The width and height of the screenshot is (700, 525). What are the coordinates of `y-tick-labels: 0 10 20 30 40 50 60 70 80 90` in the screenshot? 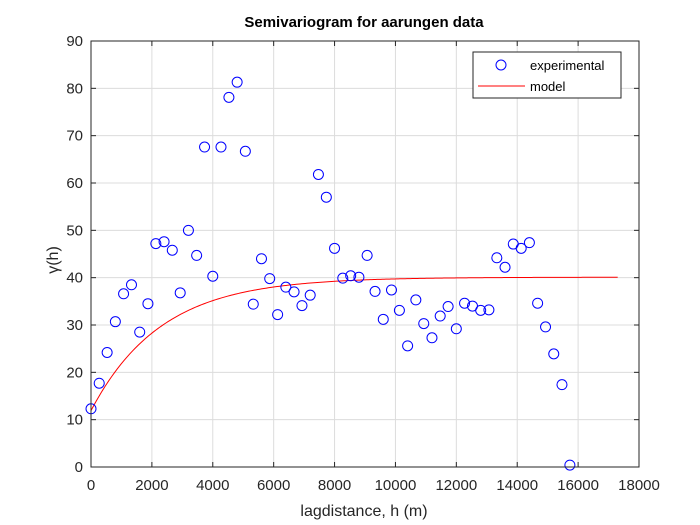 It's located at (74, 254).